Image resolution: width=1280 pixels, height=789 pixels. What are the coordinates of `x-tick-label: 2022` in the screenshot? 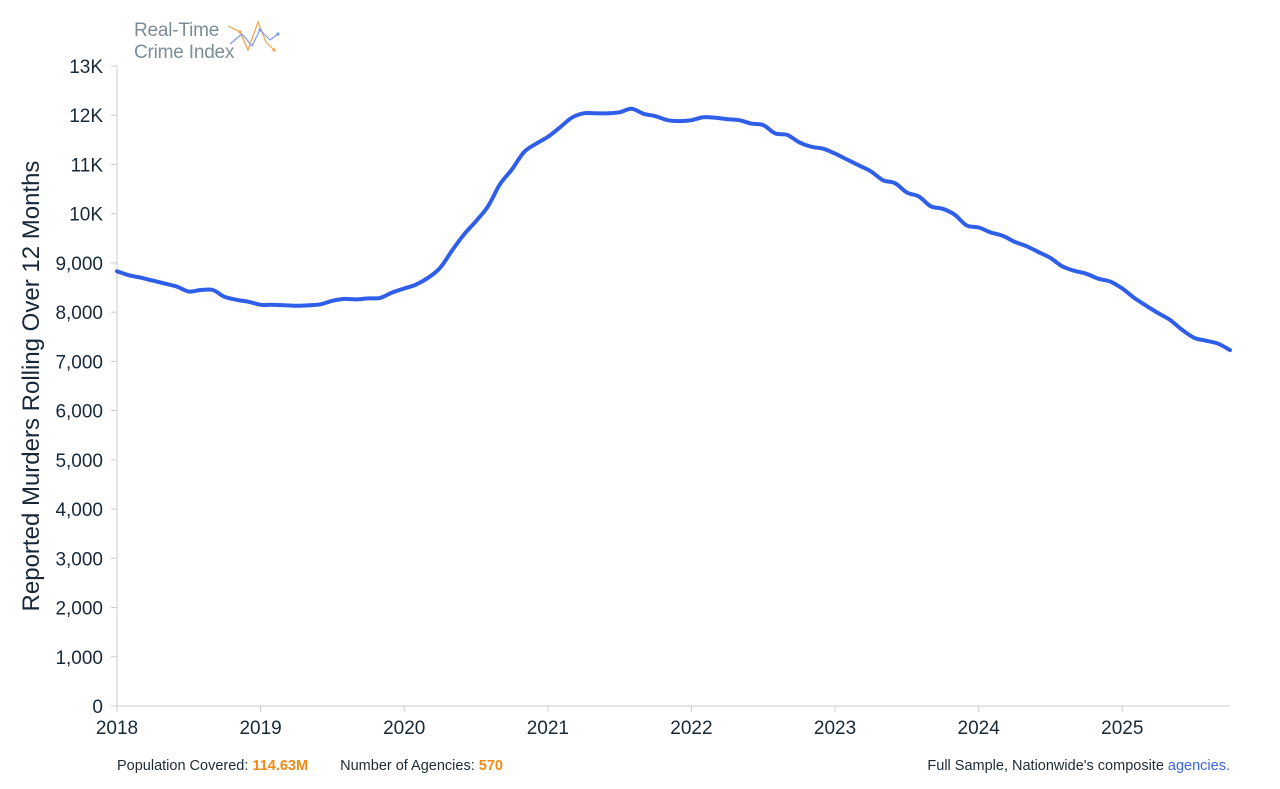 It's located at (691, 728).